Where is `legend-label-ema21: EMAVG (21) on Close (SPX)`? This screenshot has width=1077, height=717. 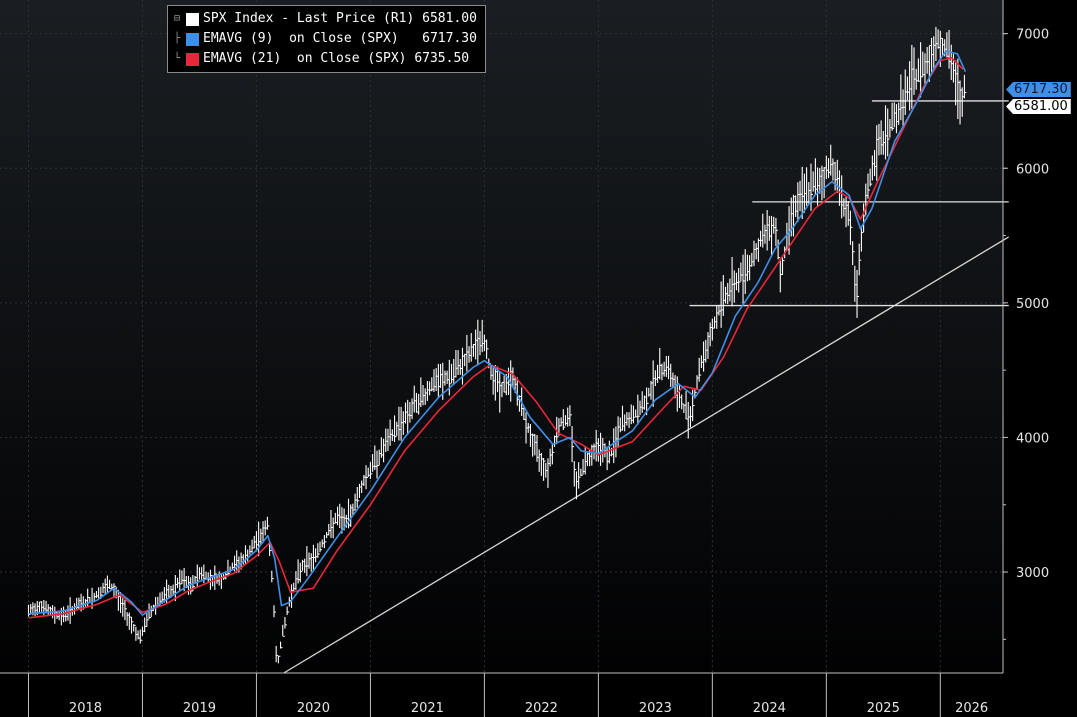 legend-label-ema21: EMAVG (21) on Close (SPX) is located at coordinates (305, 58).